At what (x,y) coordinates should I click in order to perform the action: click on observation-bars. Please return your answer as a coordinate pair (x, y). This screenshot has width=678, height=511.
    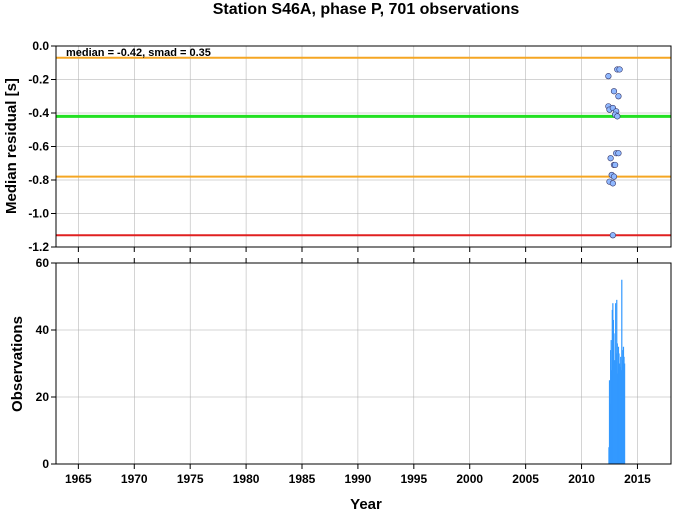
    Looking at the image, I should click on (617, 371).